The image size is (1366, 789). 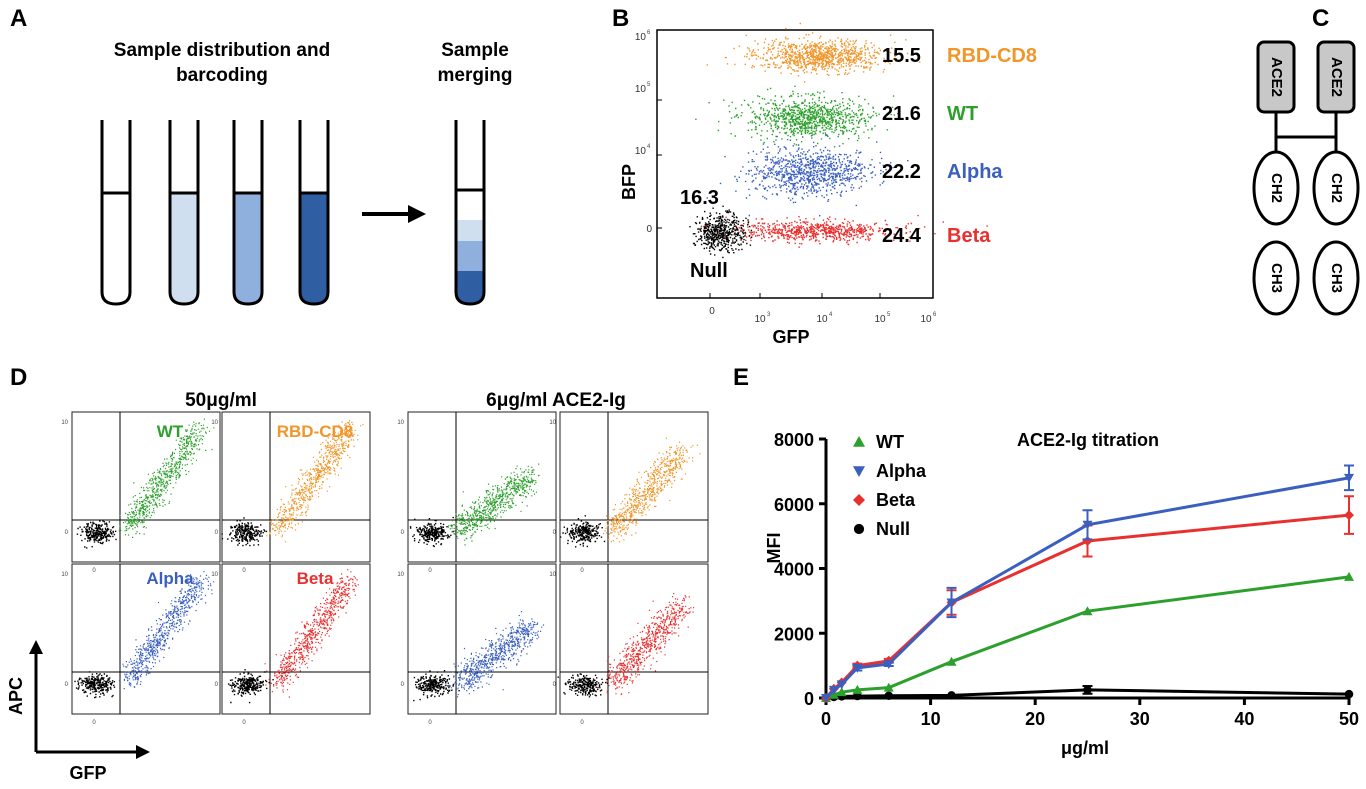 I want to click on b-xtick-5-exp: 5, so click(x=889, y=315).